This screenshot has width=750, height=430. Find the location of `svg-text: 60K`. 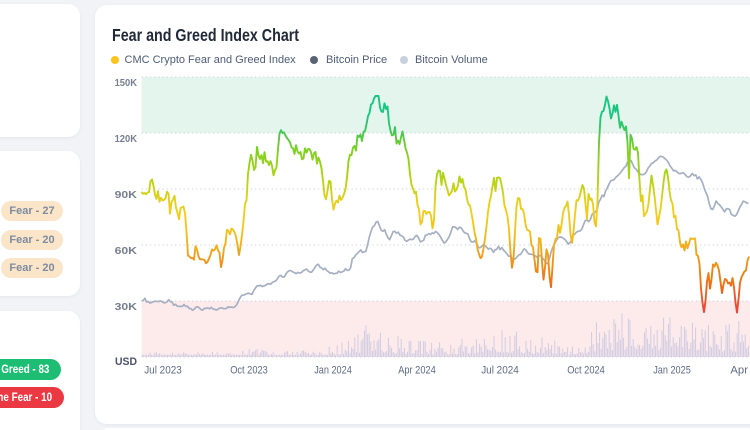

svg-text: 60K is located at coordinates (126, 251).